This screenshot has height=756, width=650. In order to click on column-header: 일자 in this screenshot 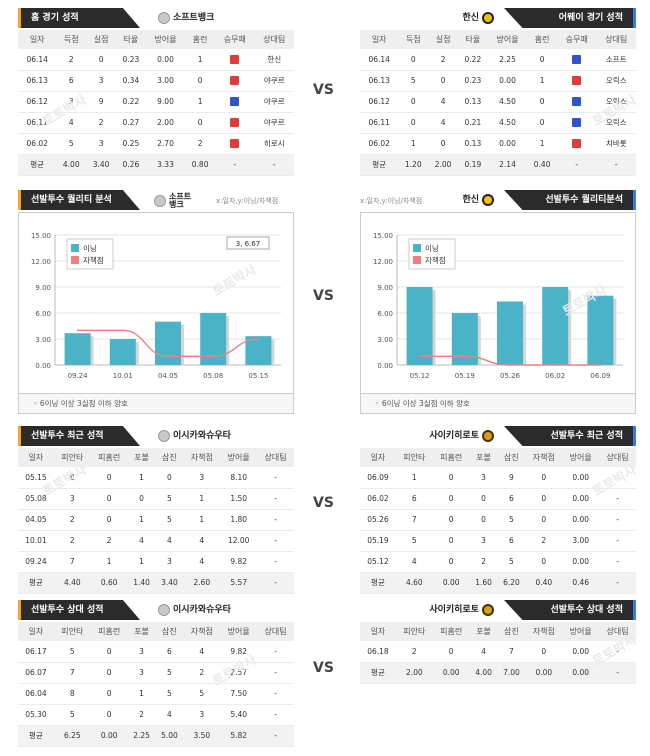, I will do `click(379, 39)`.